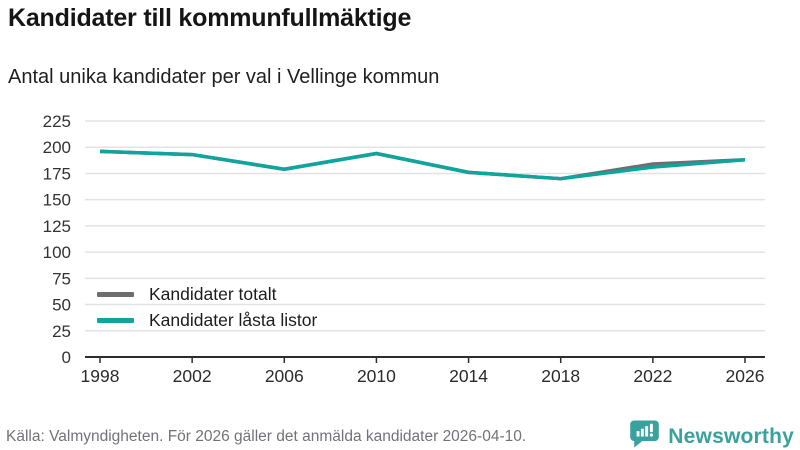  I want to click on x-tick-label: 2014, so click(468, 376).